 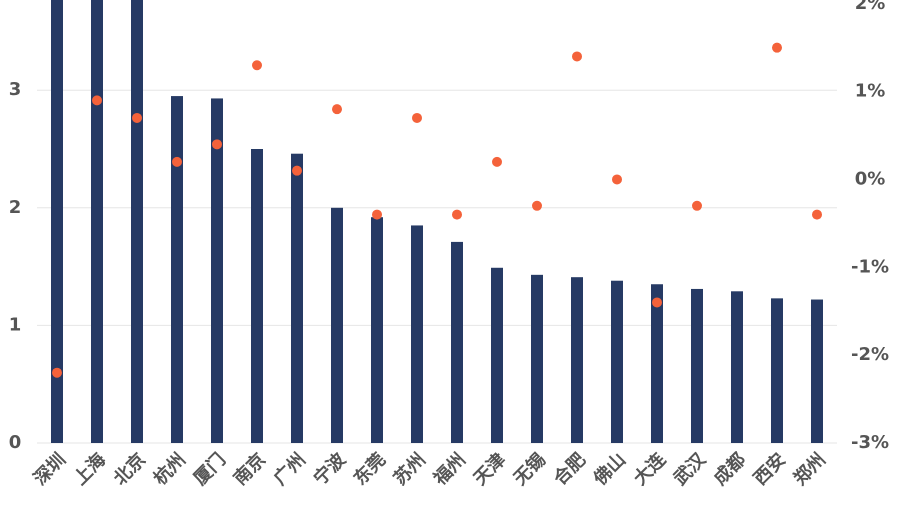 What do you see at coordinates (870, 266) in the screenshot?
I see `y2-tick-label: -1%` at bounding box center [870, 266].